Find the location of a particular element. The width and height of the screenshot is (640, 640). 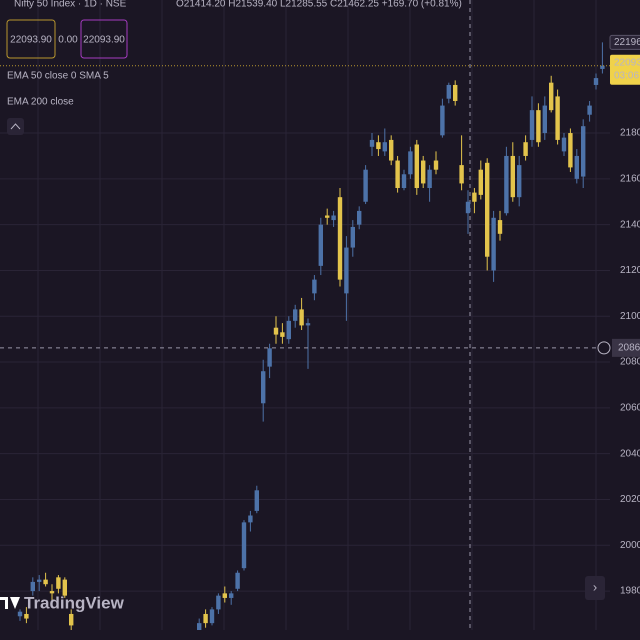

scroll-button is located at coordinates (595, 588).